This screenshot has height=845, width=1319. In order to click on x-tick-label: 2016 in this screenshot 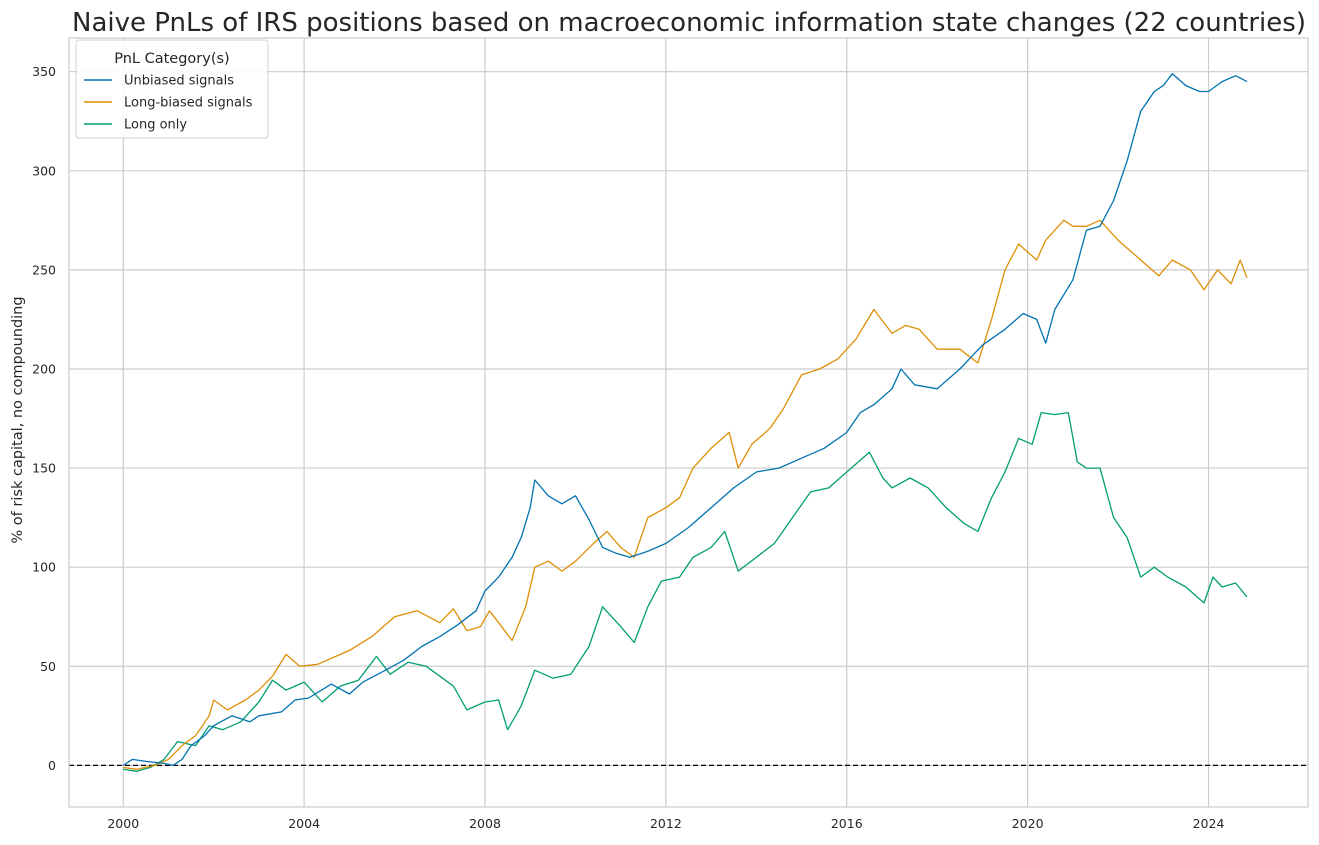, I will do `click(847, 823)`.